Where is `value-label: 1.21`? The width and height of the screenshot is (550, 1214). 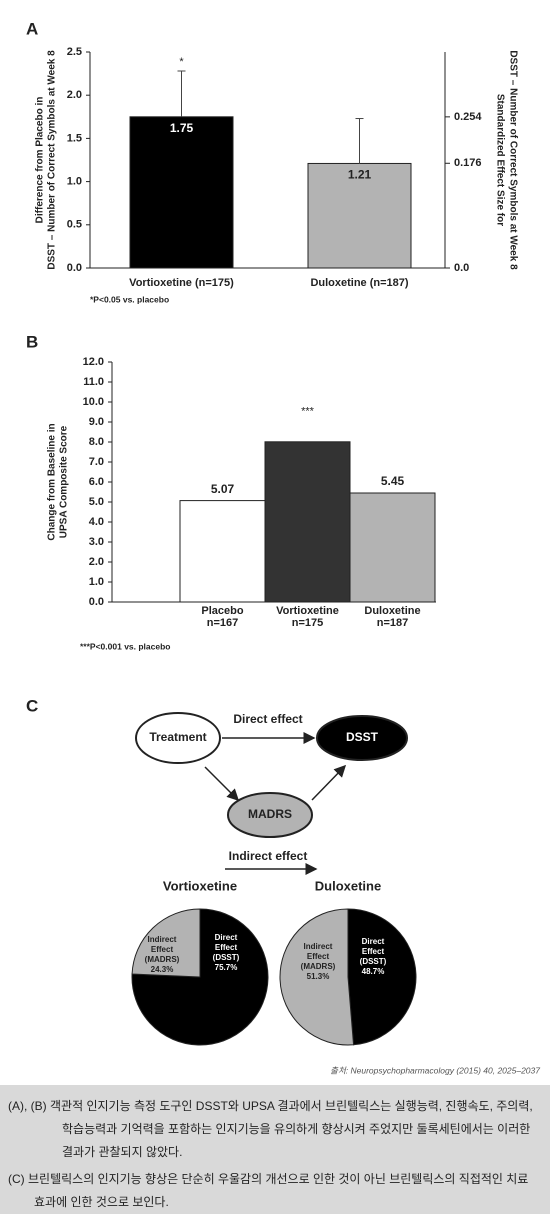
value-label: 1.21 is located at coordinates (360, 175).